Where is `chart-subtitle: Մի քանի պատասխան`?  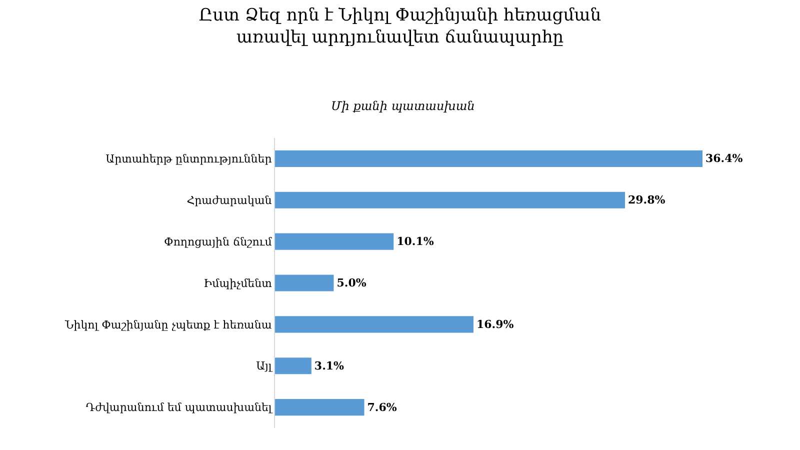
chart-subtitle: Մի քանի պատասխան is located at coordinates (403, 106).